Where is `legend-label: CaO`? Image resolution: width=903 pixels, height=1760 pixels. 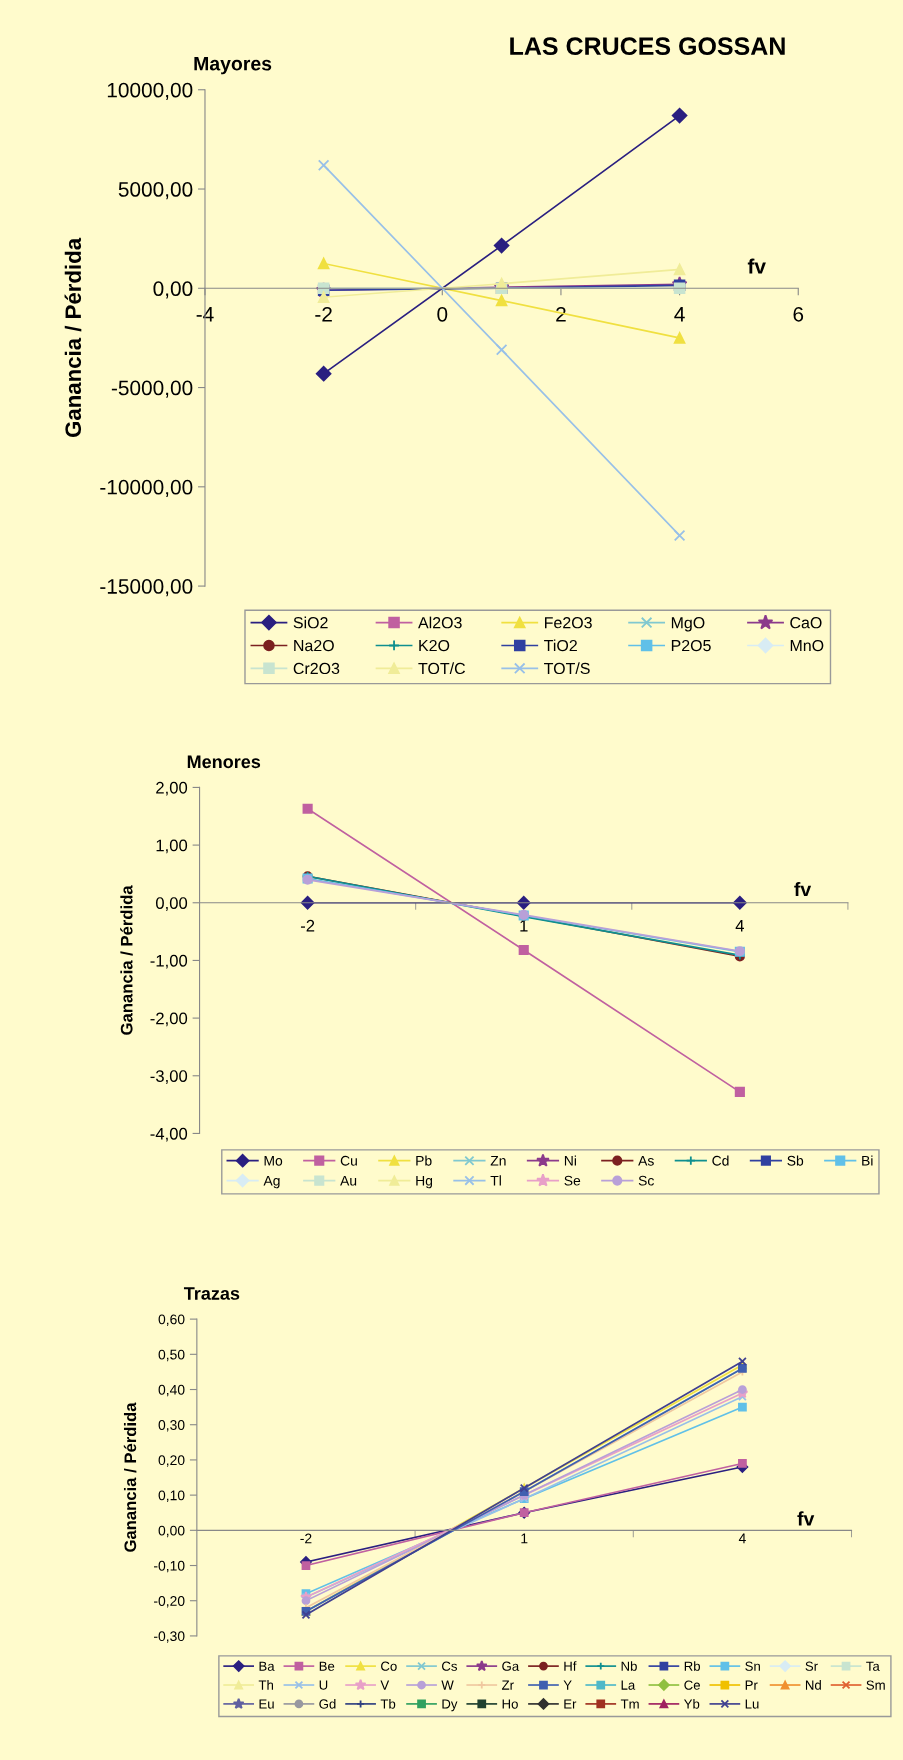 legend-label: CaO is located at coordinates (806, 623).